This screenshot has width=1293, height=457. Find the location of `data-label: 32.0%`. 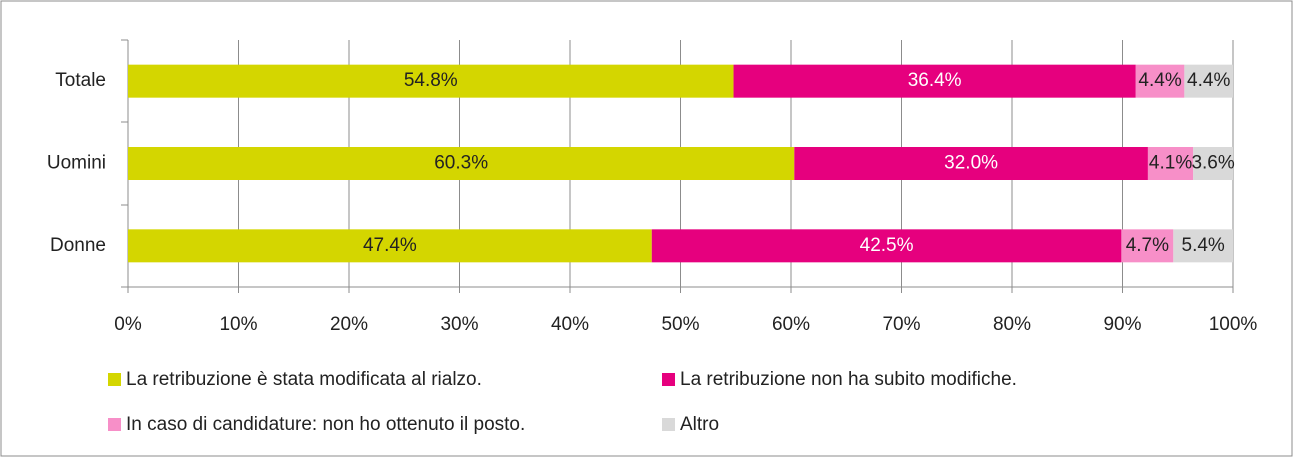

data-label: 32.0% is located at coordinates (971, 163).